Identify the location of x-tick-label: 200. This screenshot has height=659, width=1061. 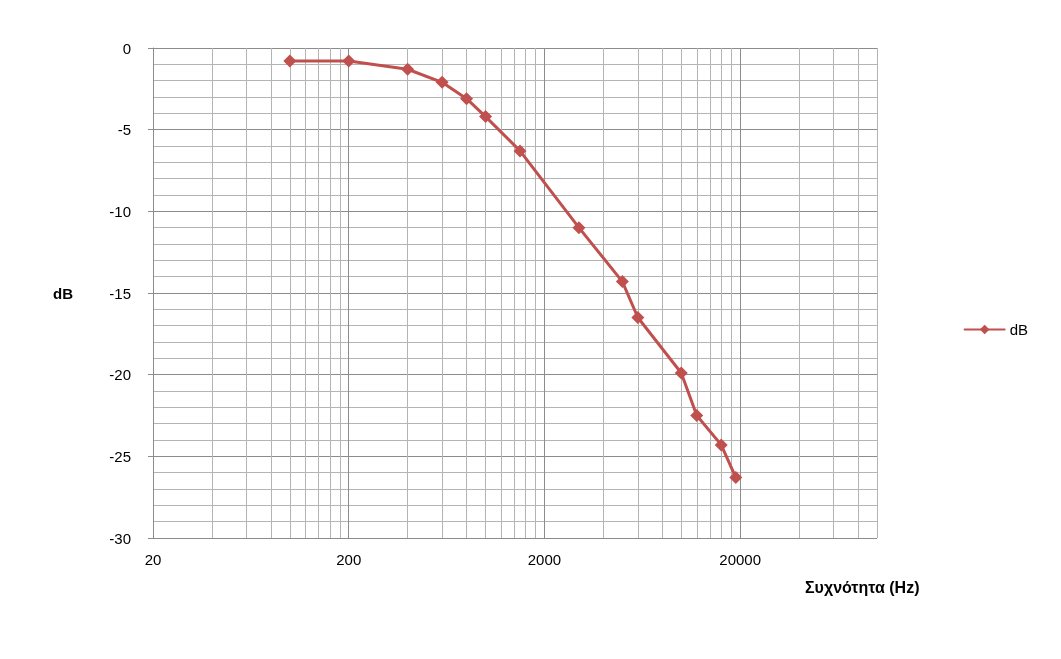
(349, 559).